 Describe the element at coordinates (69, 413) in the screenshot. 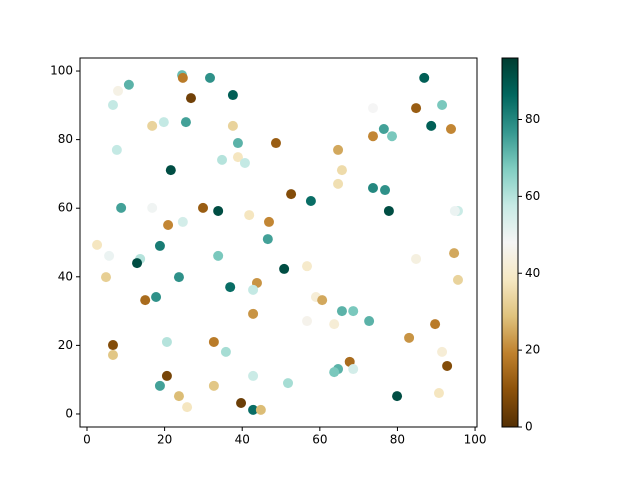

I see `y-tick-label: 0` at that location.